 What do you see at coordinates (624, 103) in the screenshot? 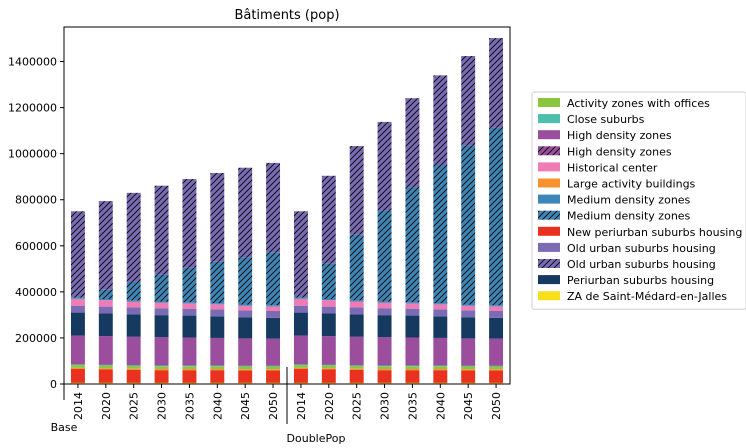
I see `legend-item: Activity zones with offices` at bounding box center [624, 103].